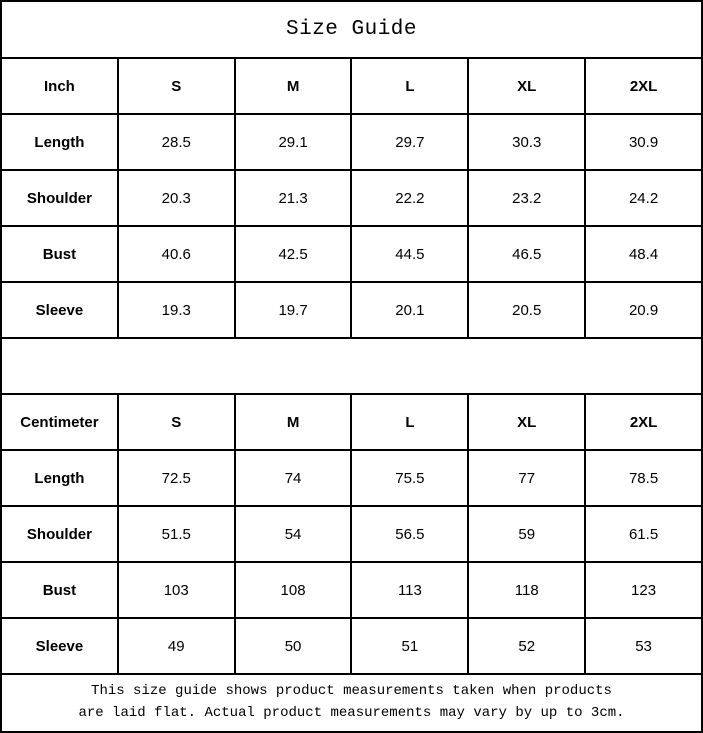 This screenshot has height=733, width=703. What do you see at coordinates (527, 310) in the screenshot?
I see `value-cell: 20.5` at bounding box center [527, 310].